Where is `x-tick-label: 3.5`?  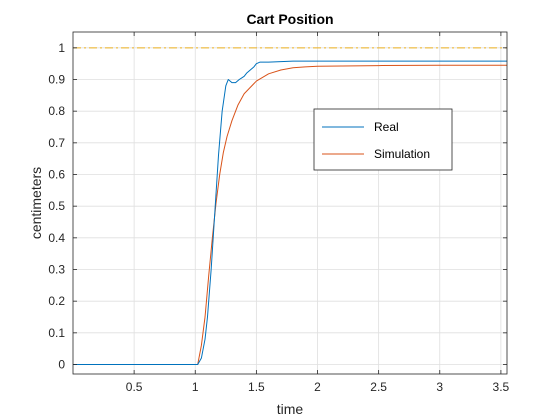
x-tick-label: 3.5 is located at coordinates (501, 387).